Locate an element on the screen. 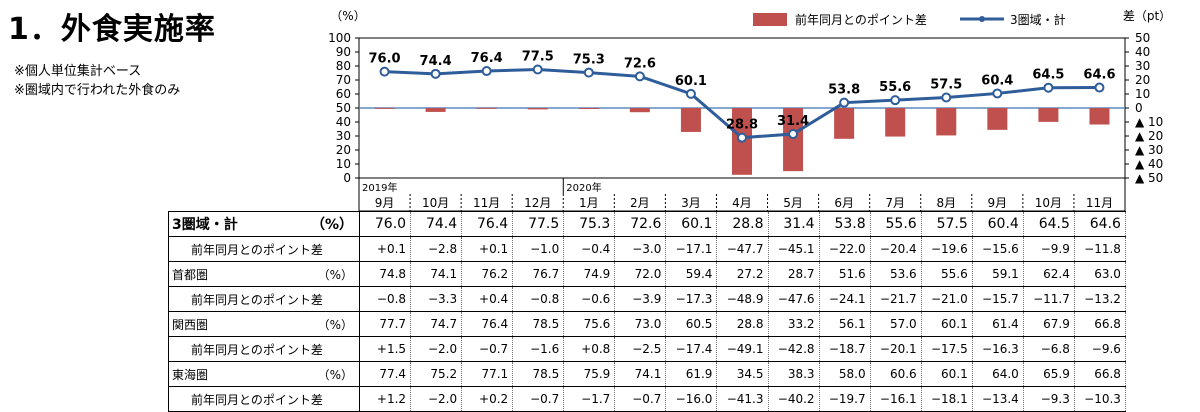  table-cell: −18.7 is located at coordinates (844, 349).